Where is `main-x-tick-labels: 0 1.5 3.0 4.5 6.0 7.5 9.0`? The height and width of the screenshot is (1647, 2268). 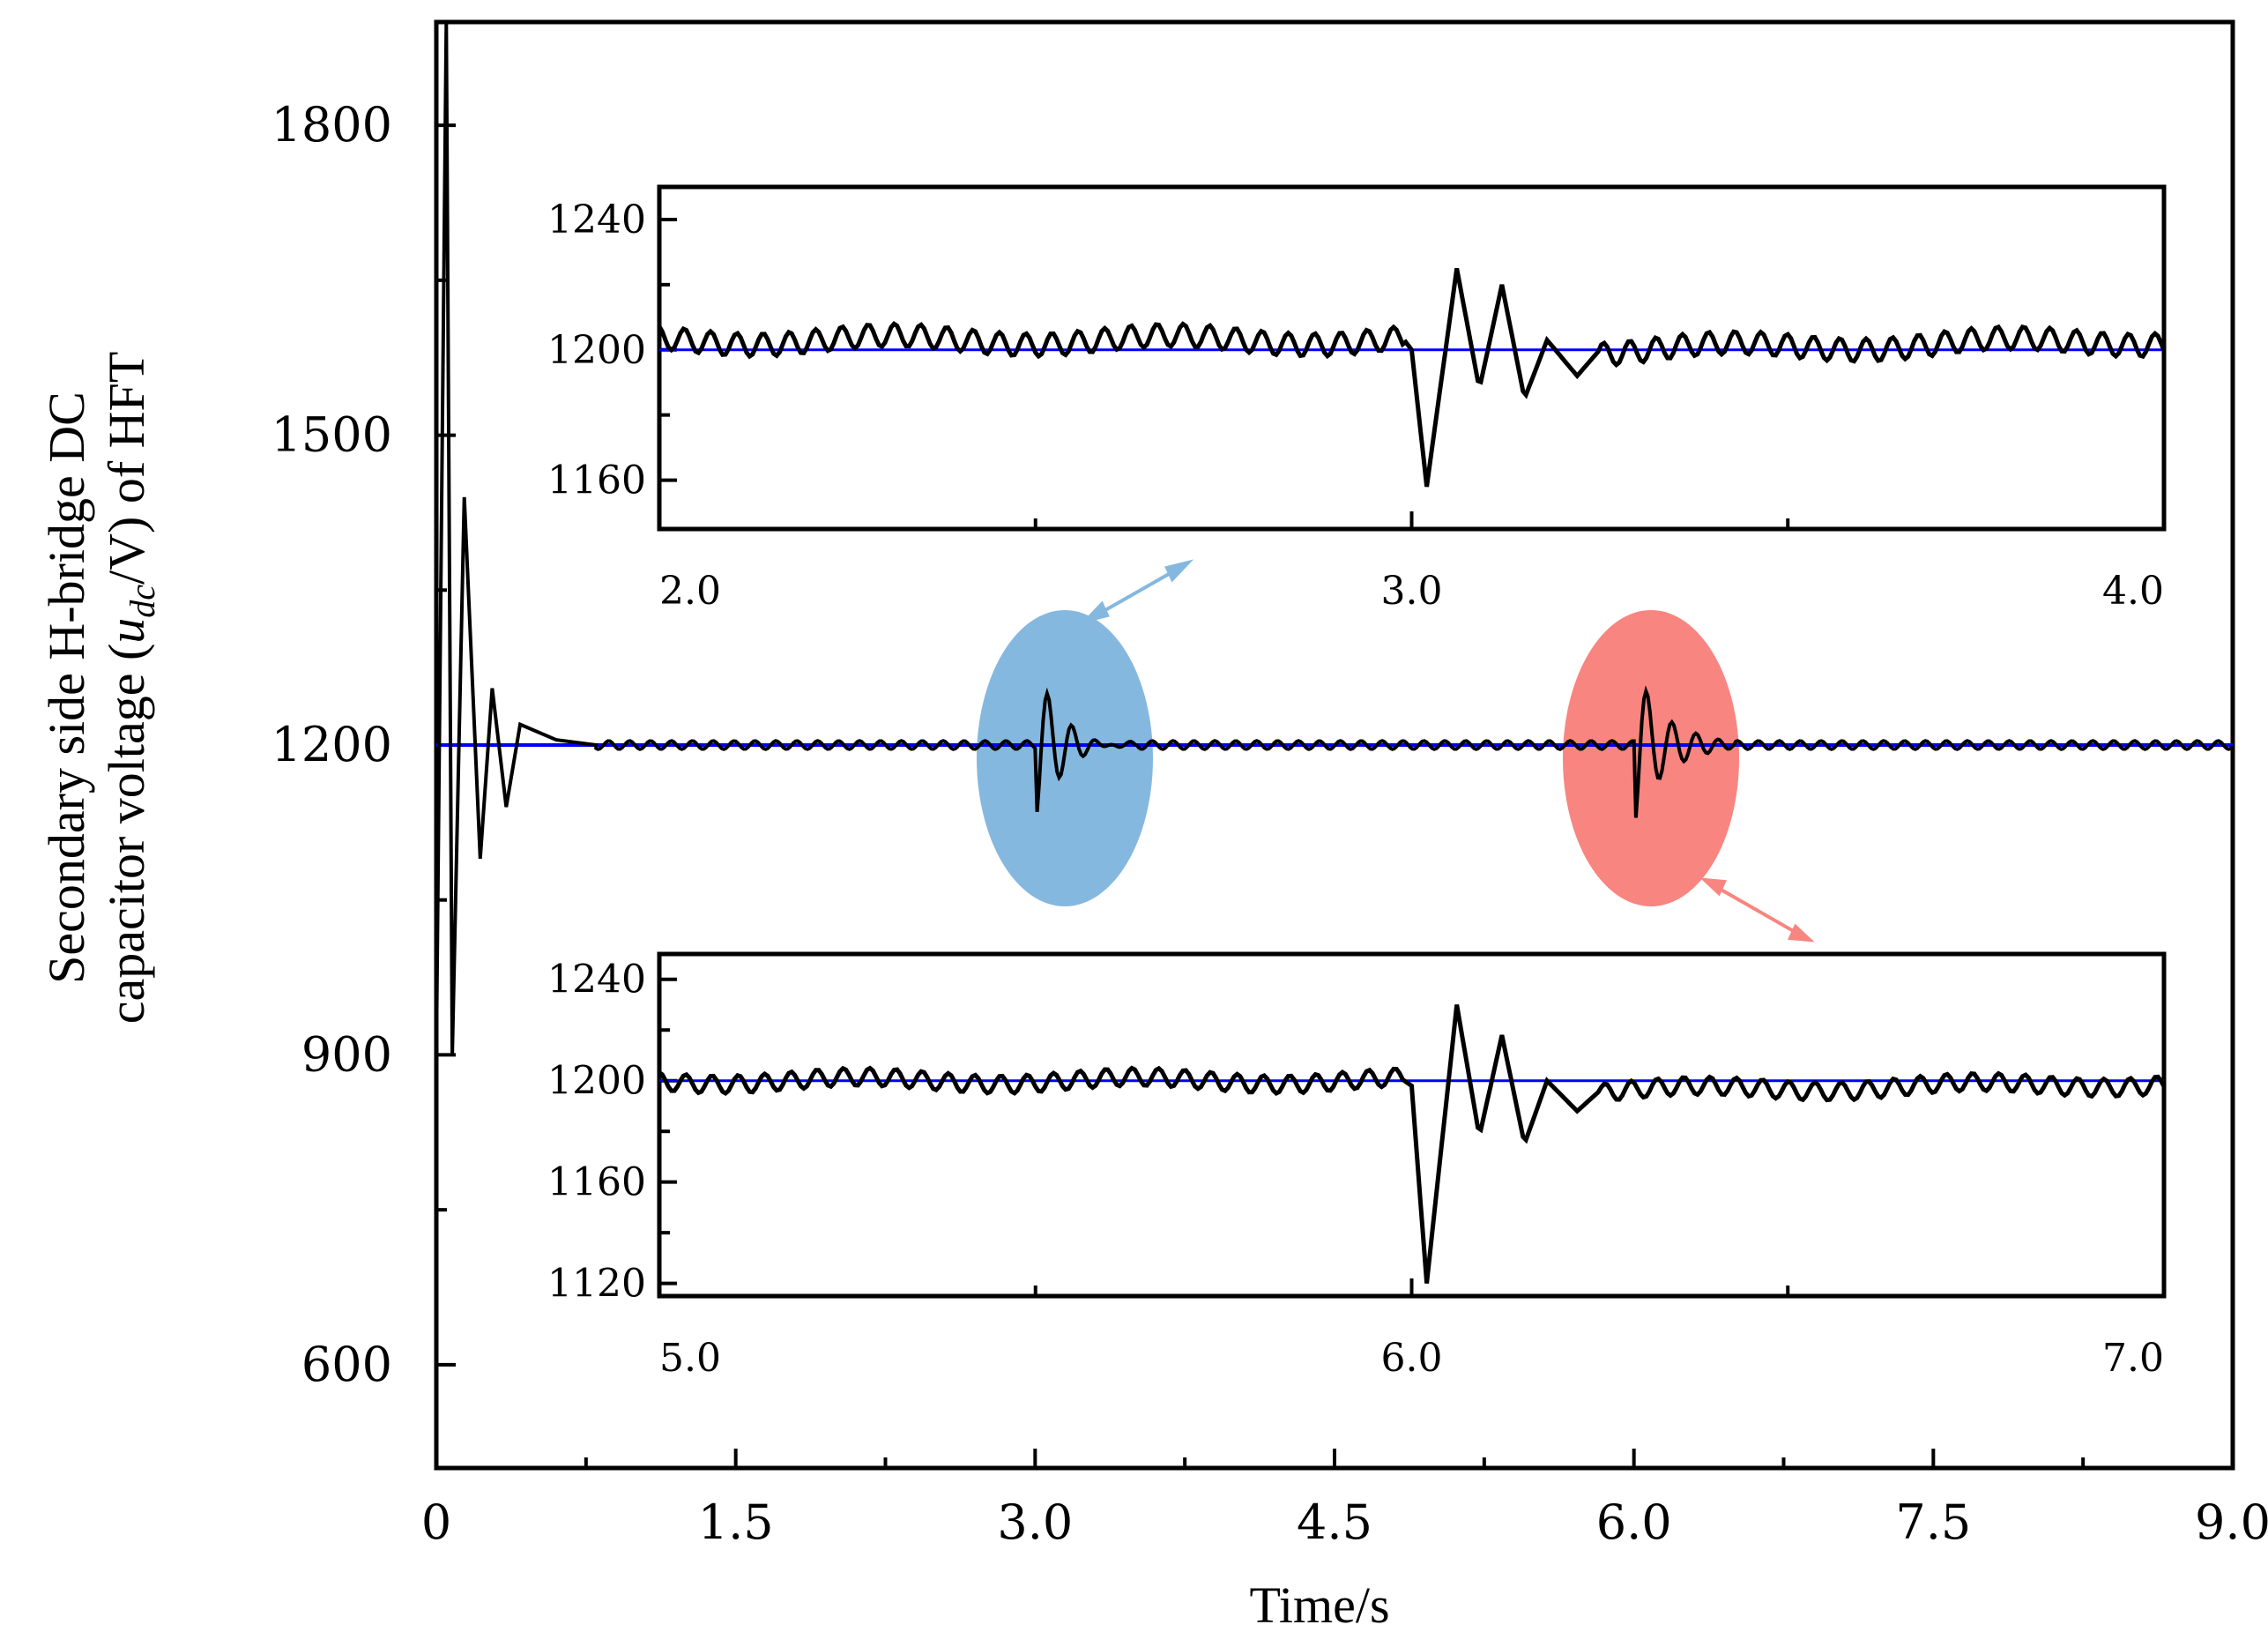 main-x-tick-labels: 0 1.5 3.0 4.5 6.0 7.5 9.0 is located at coordinates (1344, 1522).